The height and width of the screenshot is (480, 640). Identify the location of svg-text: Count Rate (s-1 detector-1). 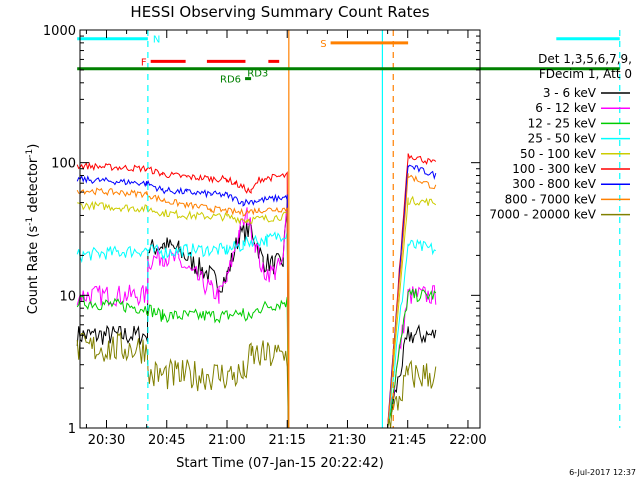
(33, 229).